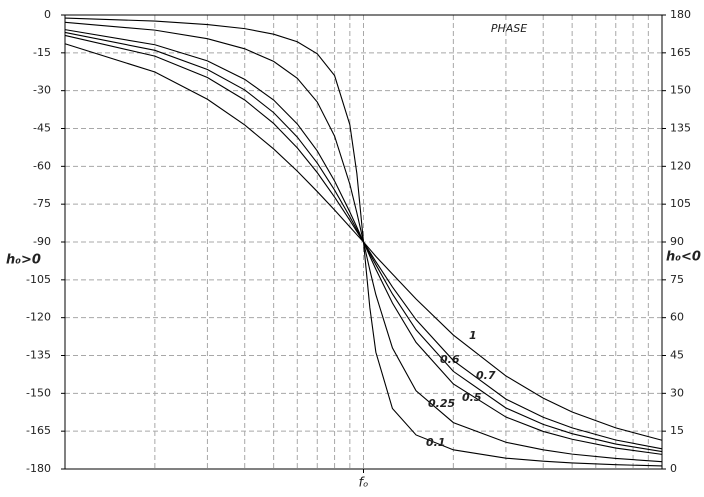 This screenshot has width=704, height=497. I want to click on y-tick-label: -75, so click(42, 203).